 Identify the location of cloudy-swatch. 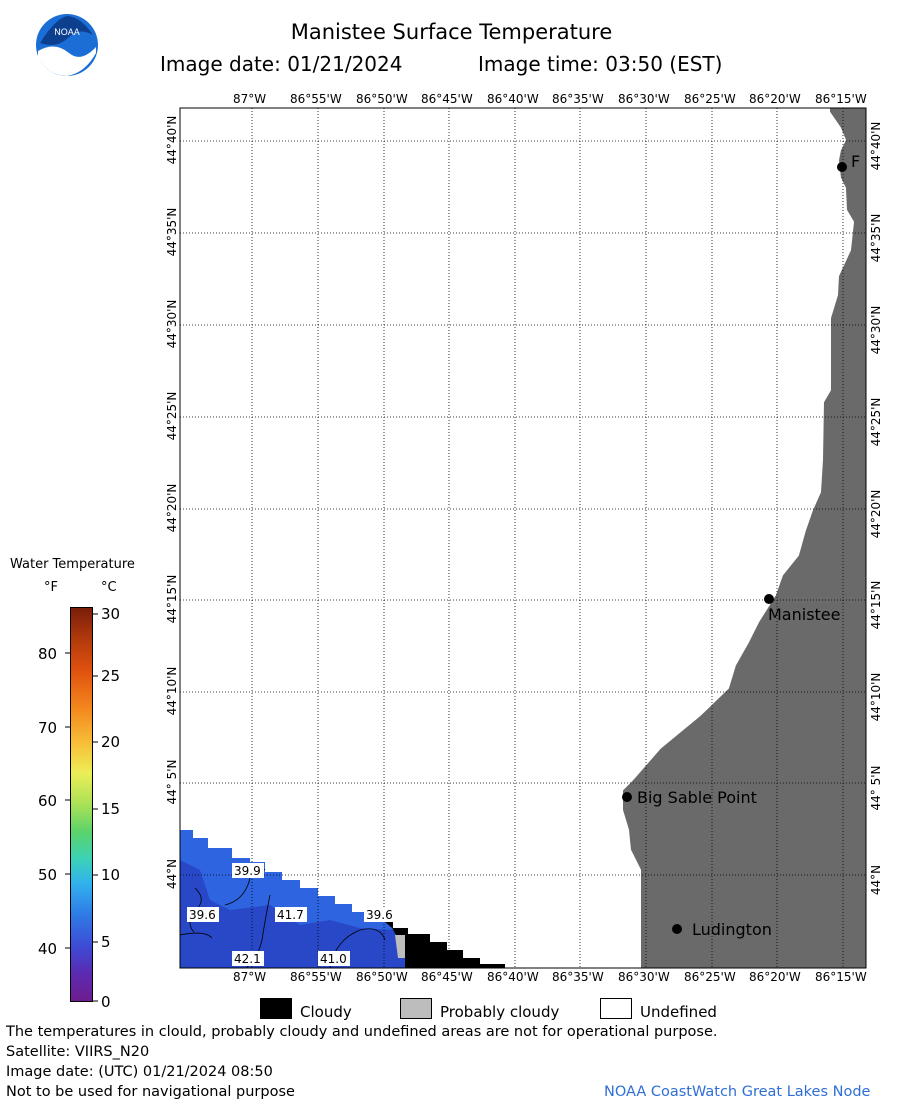
(276, 1008).